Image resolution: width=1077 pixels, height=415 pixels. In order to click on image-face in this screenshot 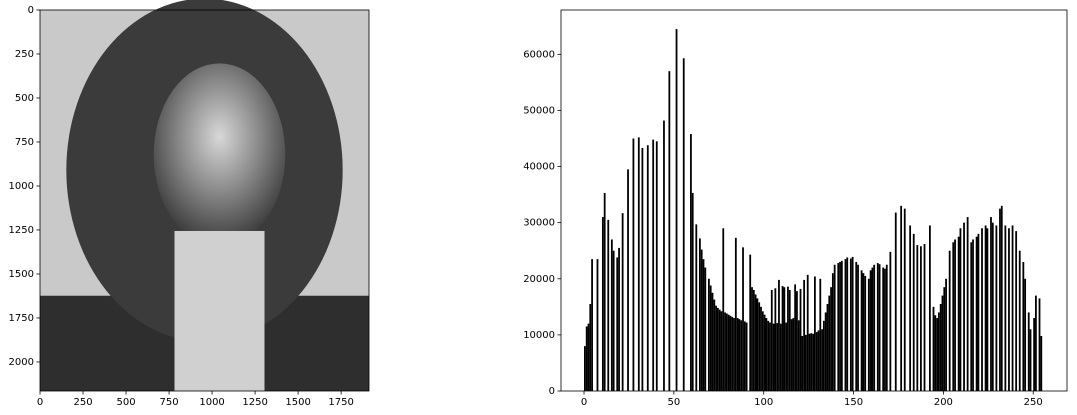, I will do `click(219, 155)`.